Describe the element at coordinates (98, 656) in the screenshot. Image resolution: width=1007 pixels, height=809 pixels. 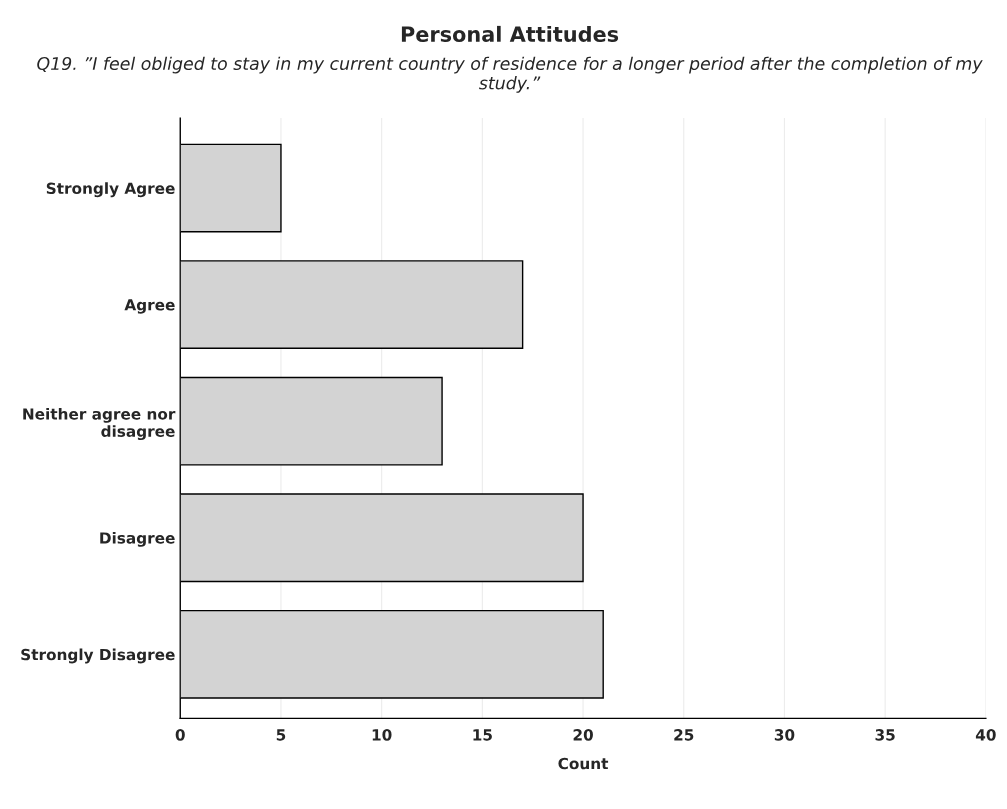
I see `y-tick-label: Strongly Disagree` at that location.